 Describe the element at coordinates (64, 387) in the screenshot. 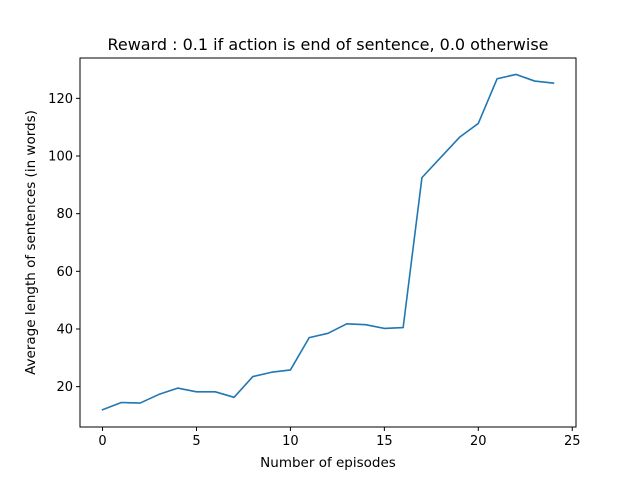

I see `y-tick-label: 20` at that location.